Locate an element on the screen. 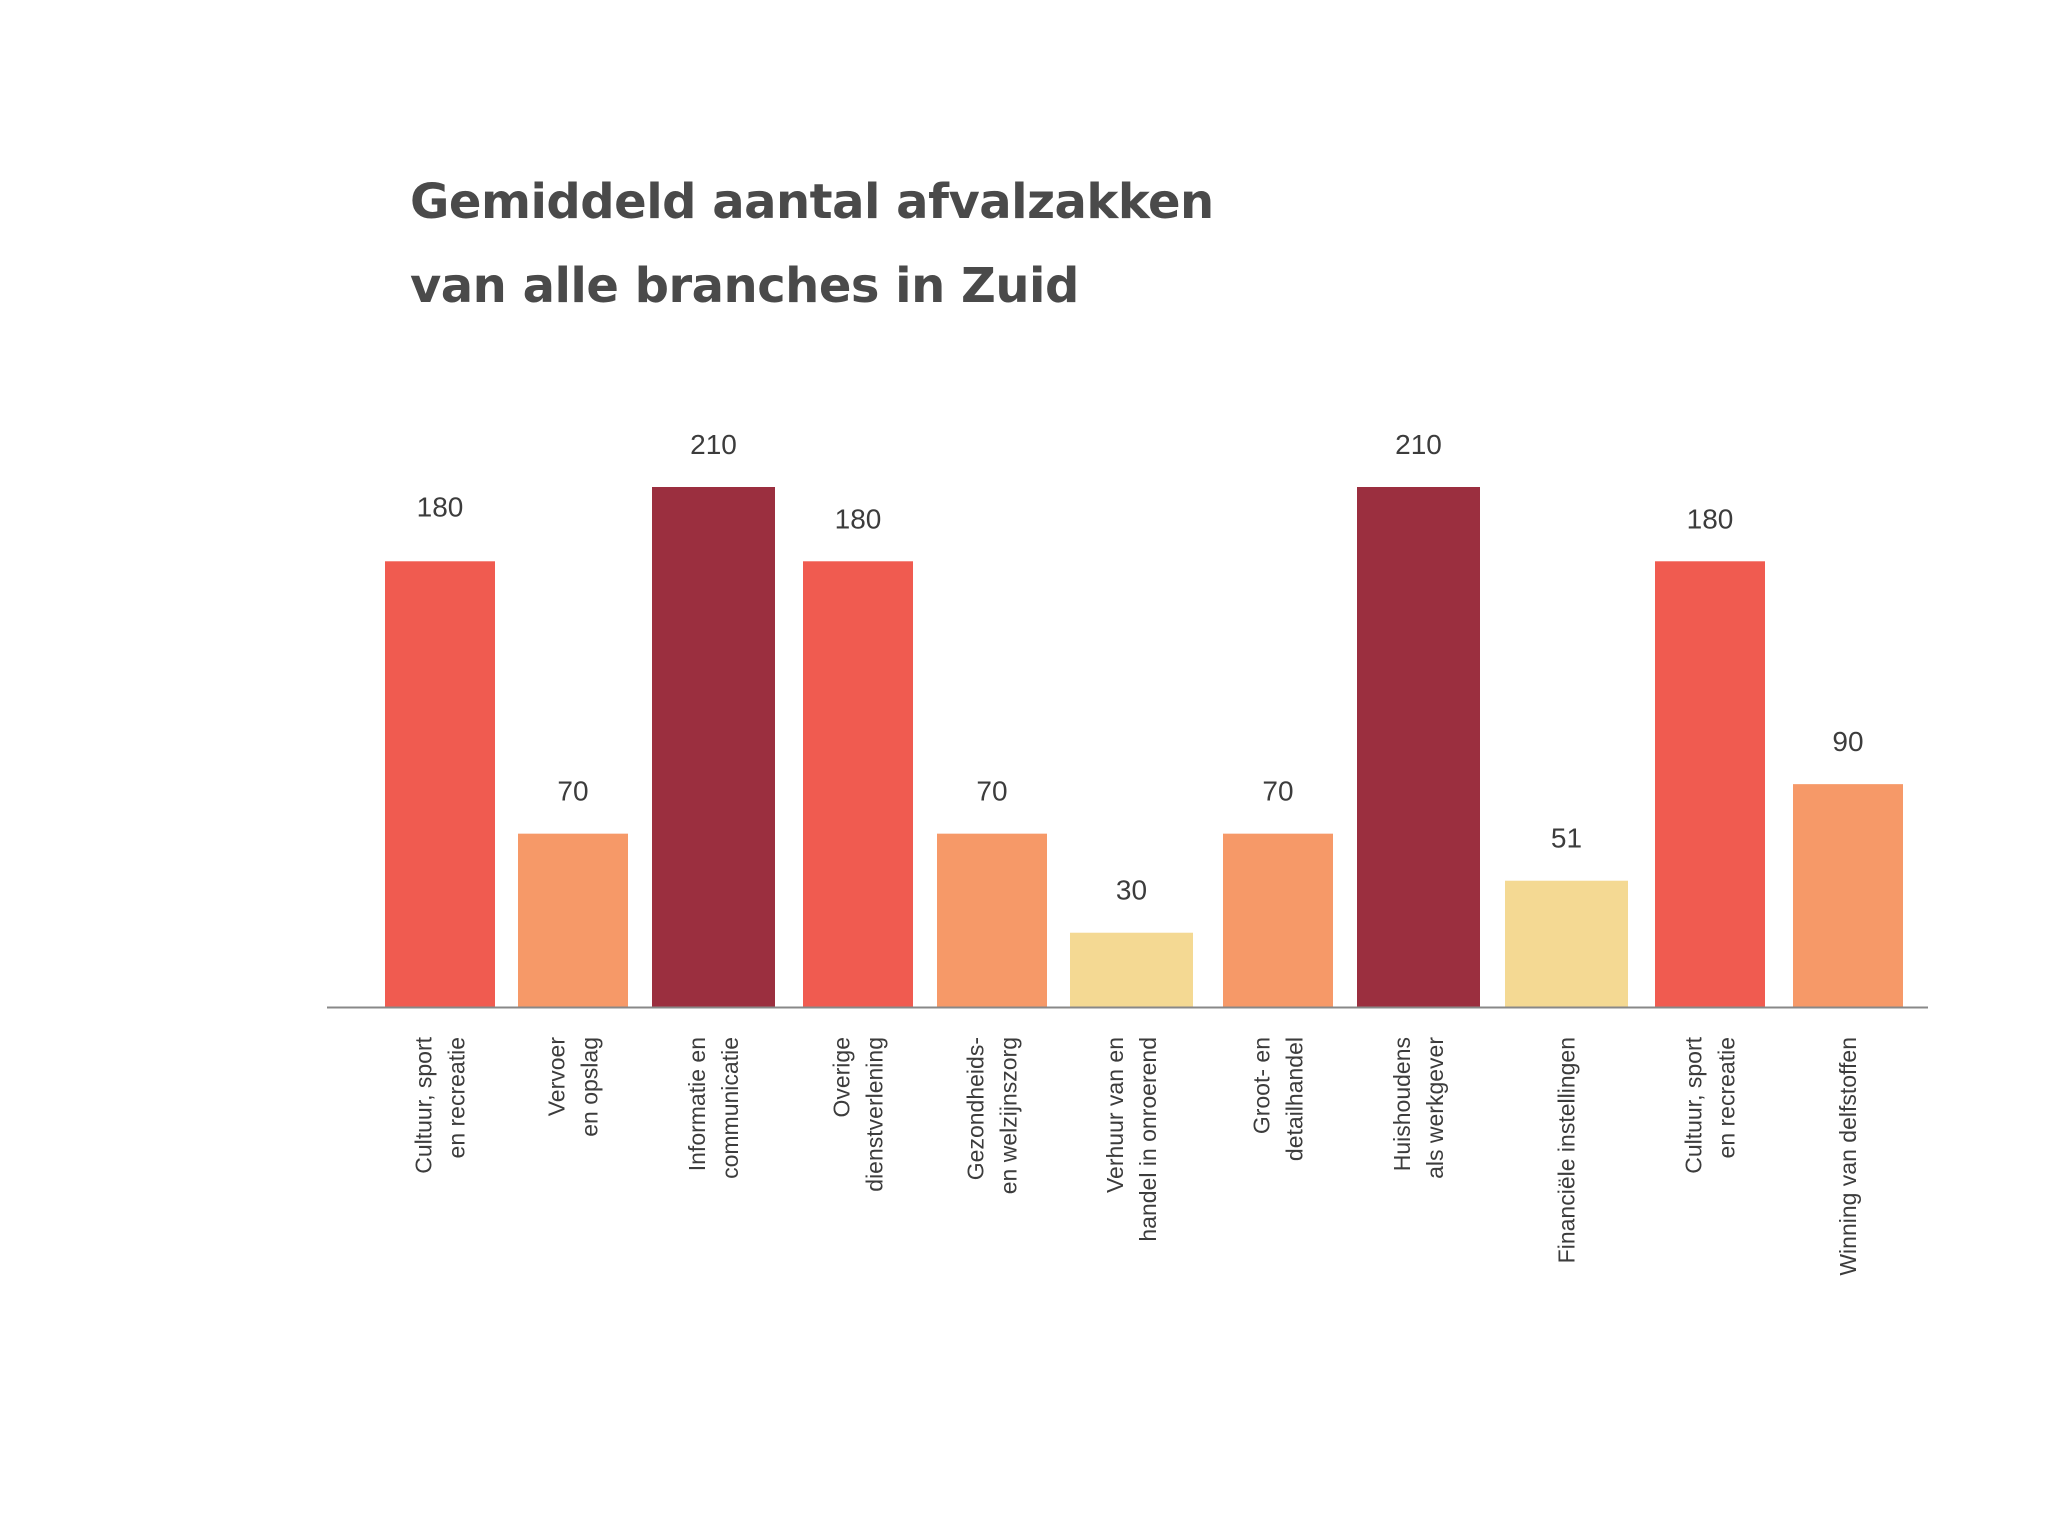 The height and width of the screenshot is (1540, 2066). tick-label-0: Cultuur, sport en recreatie is located at coordinates (440, 1104).